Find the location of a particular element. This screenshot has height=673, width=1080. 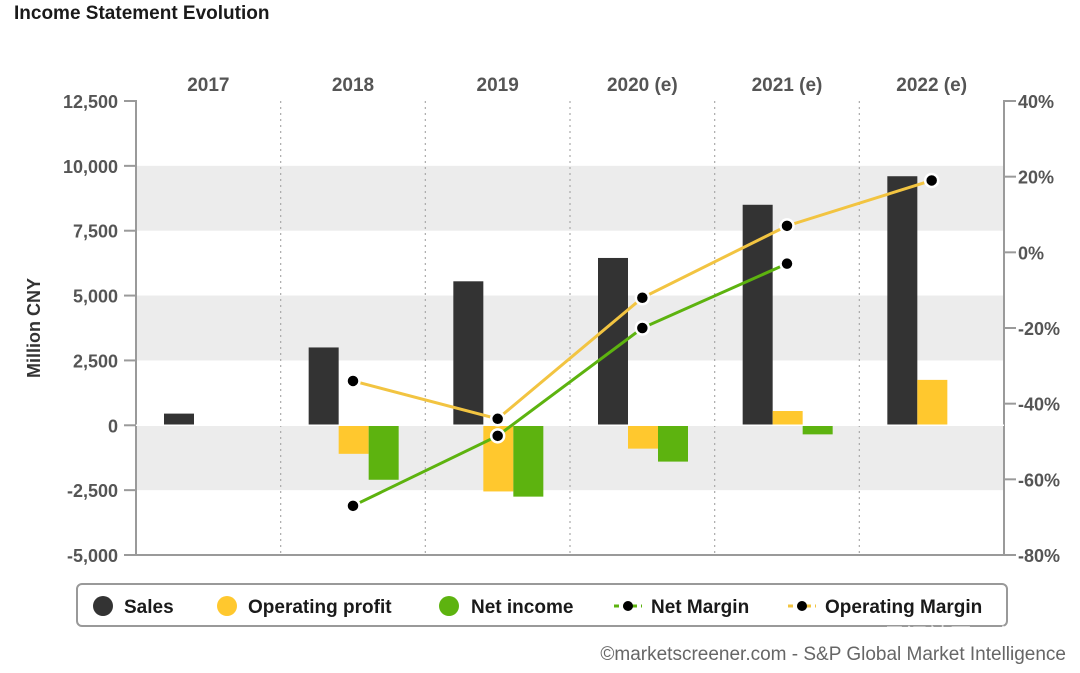

y-axis-title: Million CNY is located at coordinates (34, 328).